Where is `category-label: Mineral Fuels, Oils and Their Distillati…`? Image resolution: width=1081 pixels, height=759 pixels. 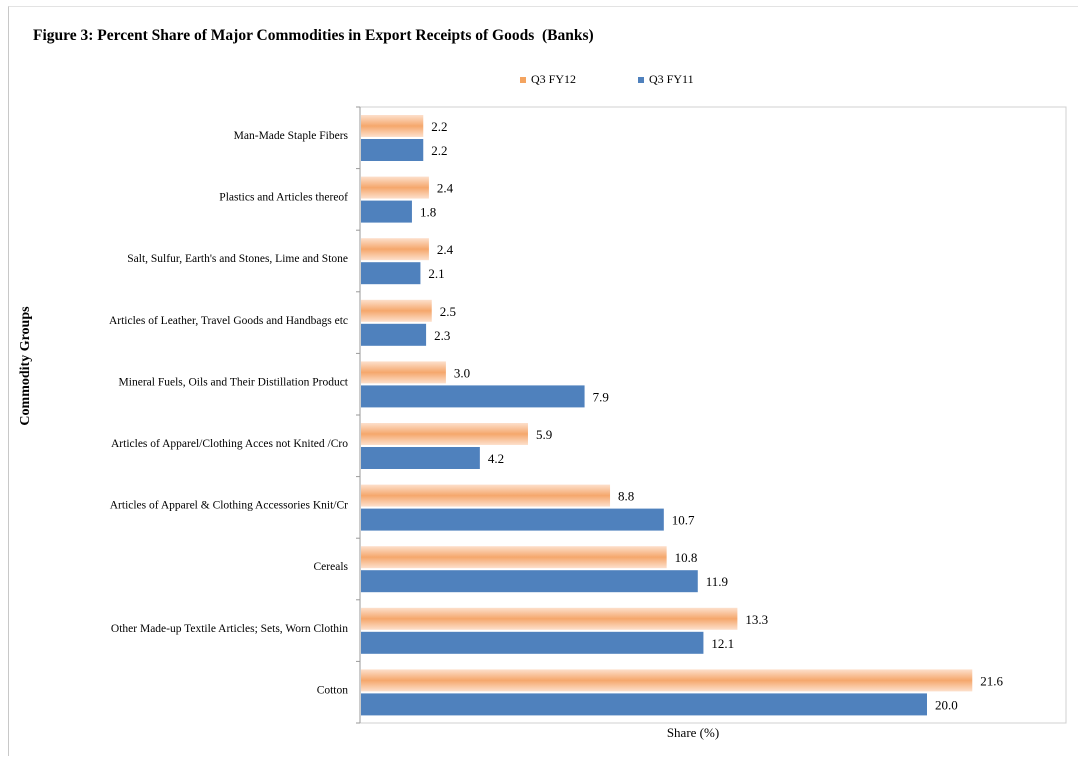 category-label: Mineral Fuels, Oils and Their Distillati… is located at coordinates (234, 382).